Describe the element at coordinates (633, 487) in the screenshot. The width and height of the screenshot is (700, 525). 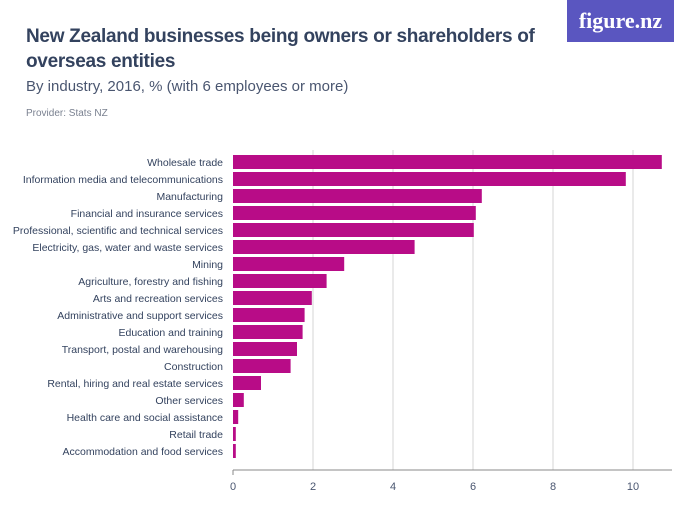
I see `x-tick-label: 10` at that location.